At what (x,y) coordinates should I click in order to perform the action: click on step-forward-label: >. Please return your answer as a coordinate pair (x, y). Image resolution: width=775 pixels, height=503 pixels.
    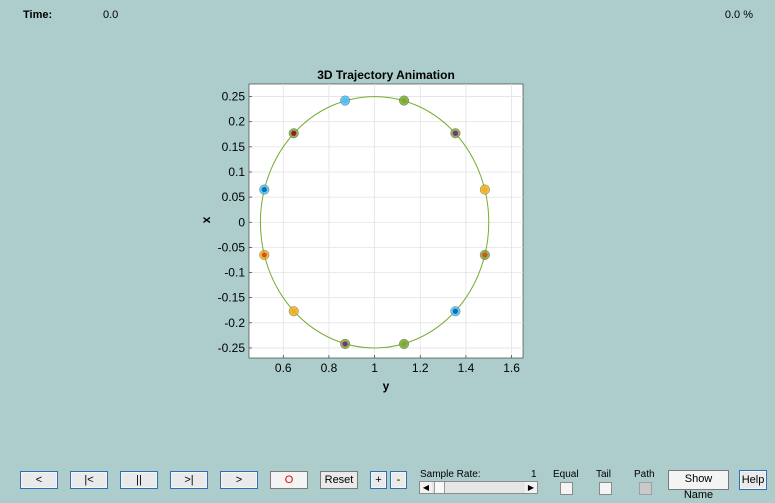
    Looking at the image, I should click on (239, 480).